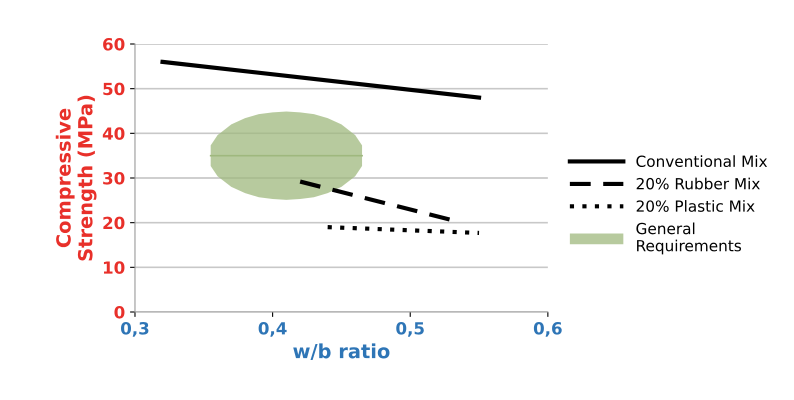 The height and width of the screenshot is (400, 794). What do you see at coordinates (113, 44) in the screenshot?
I see `y-tick-label: 60` at bounding box center [113, 44].